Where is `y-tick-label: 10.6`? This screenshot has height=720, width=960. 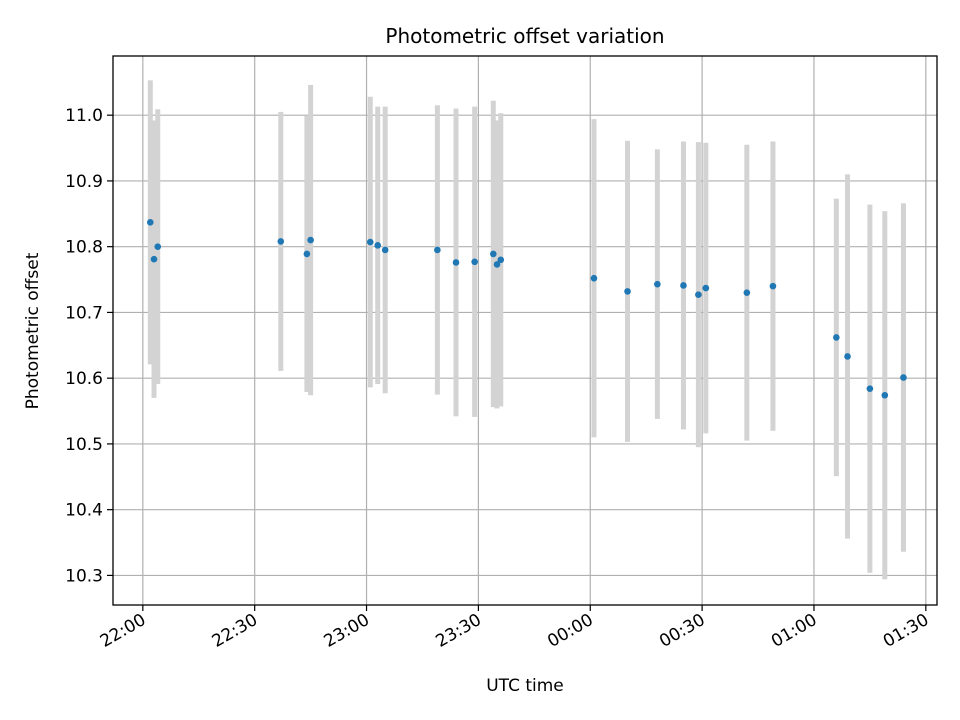 y-tick-label: 10.6 is located at coordinates (84, 379).